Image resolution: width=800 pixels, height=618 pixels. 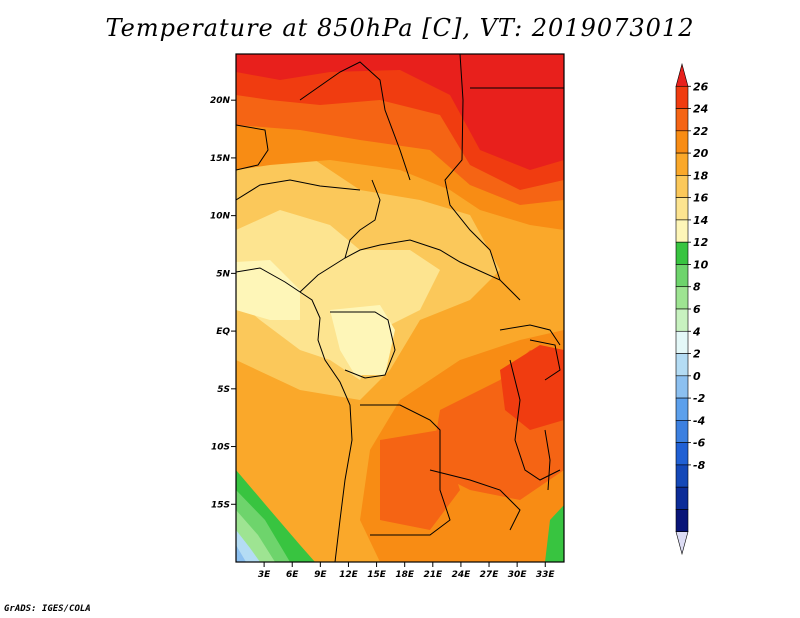 What do you see at coordinates (701, 175) in the screenshot?
I see `colorbar-label: 18` at bounding box center [701, 175].